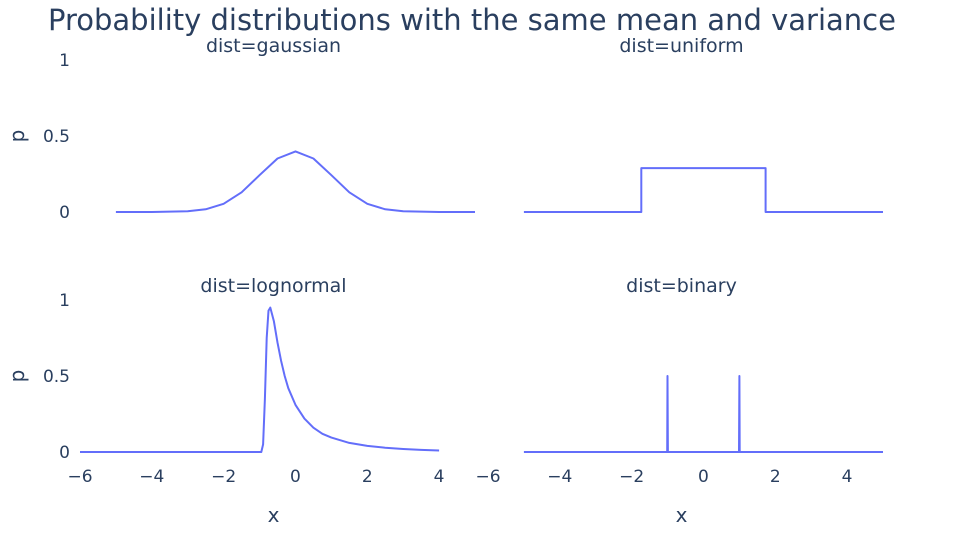 This screenshot has height=540, width=960. Describe the element at coordinates (273, 46) in the screenshot. I see `panel-title: dist=gaussian` at that location.